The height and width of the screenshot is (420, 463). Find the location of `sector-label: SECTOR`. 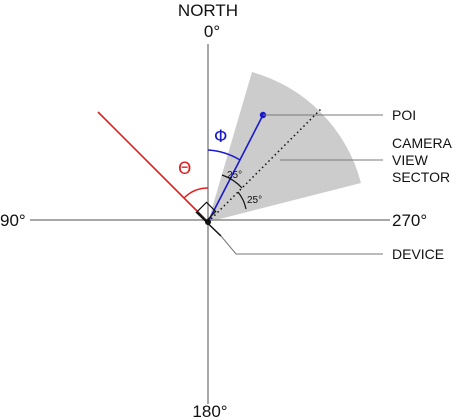

sector-label: SECTOR is located at coordinates (421, 177).